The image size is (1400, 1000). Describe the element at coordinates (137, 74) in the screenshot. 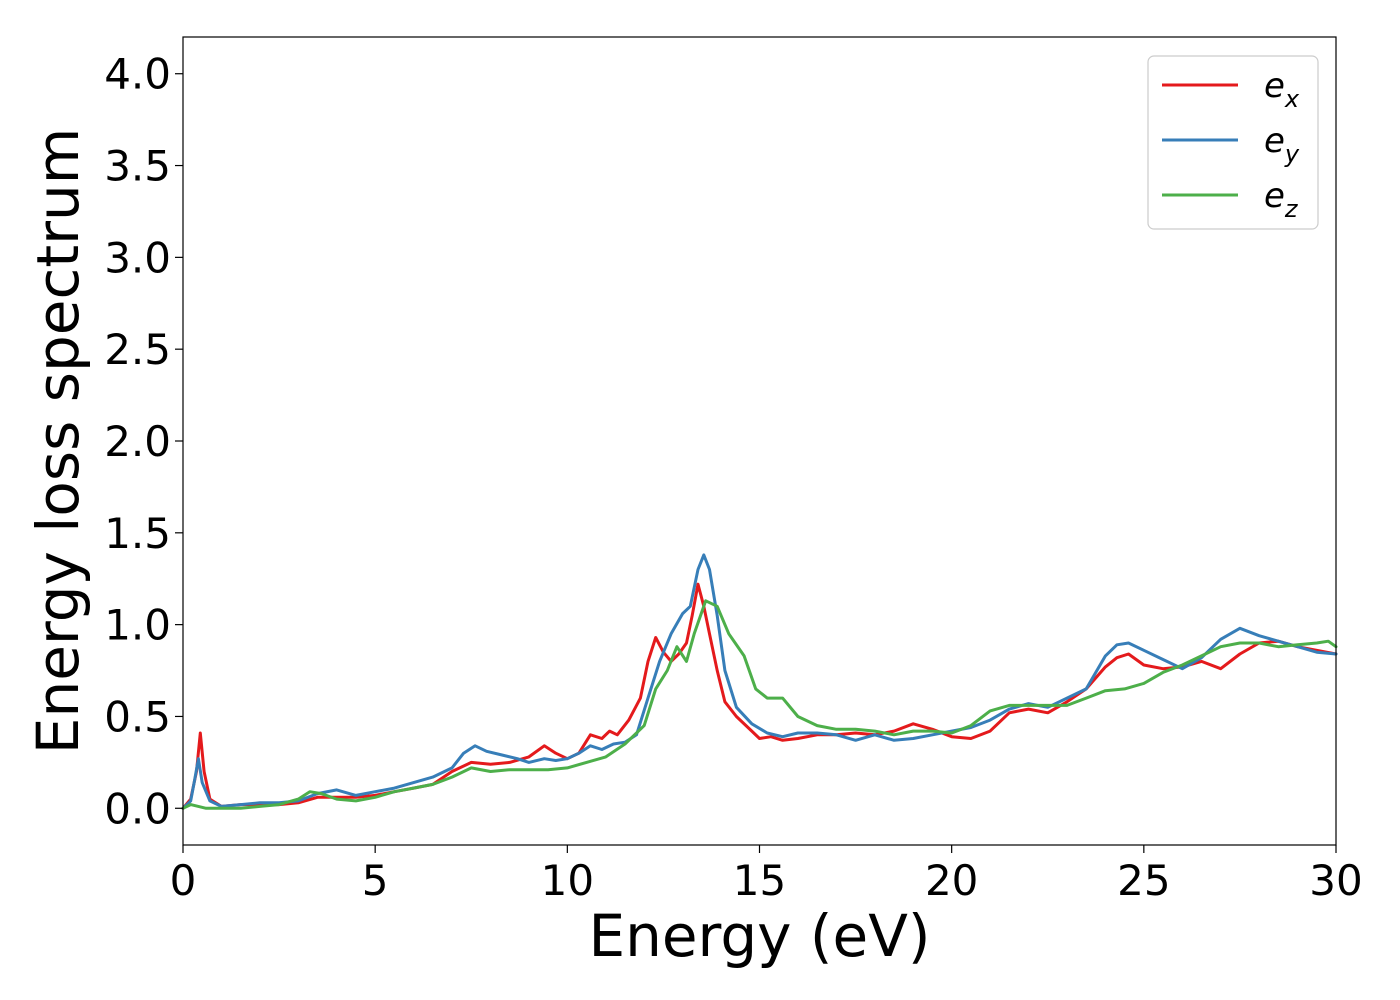

I see `y-tick-label: 4.0` at that location.